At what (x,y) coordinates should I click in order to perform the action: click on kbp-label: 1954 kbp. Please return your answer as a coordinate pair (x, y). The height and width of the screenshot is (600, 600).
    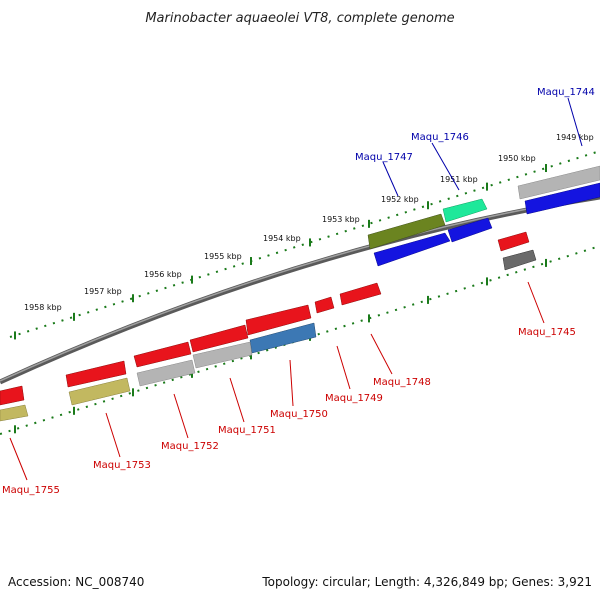
    Looking at the image, I should click on (282, 238).